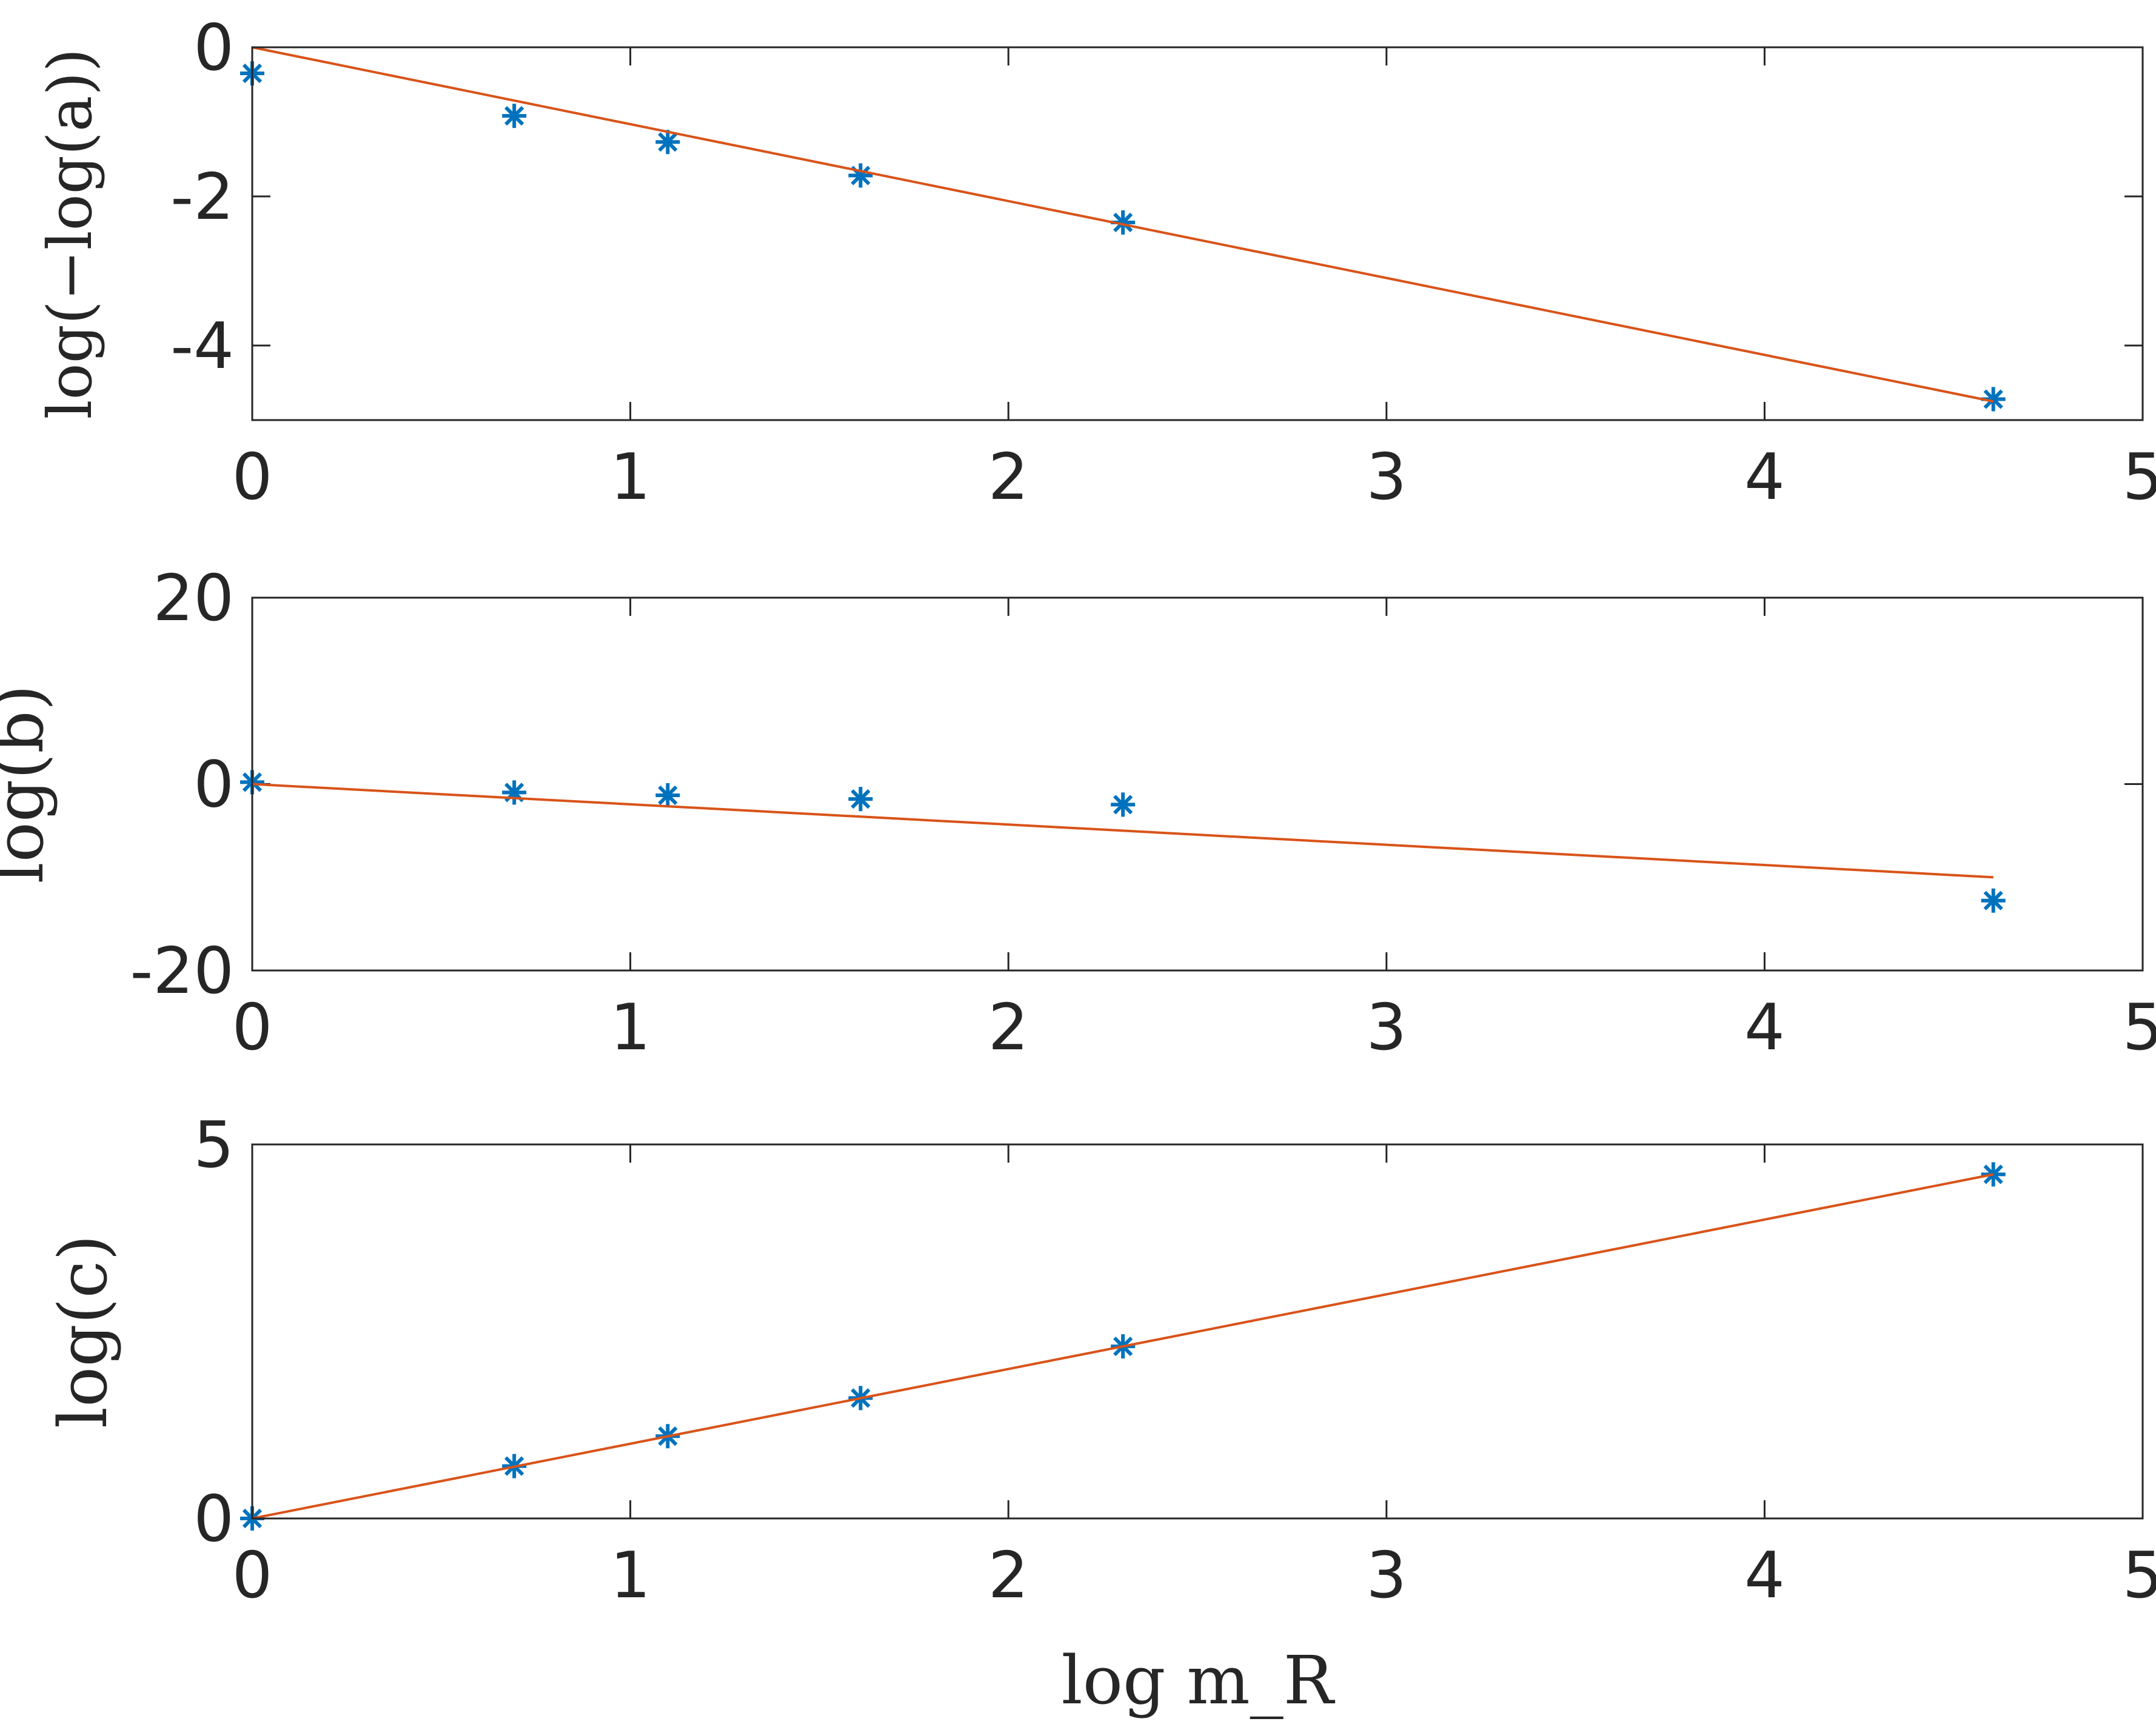 The width and height of the screenshot is (2156, 1730). What do you see at coordinates (202, 346) in the screenshot?
I see `panel-a-ytick-label: -4` at bounding box center [202, 346].